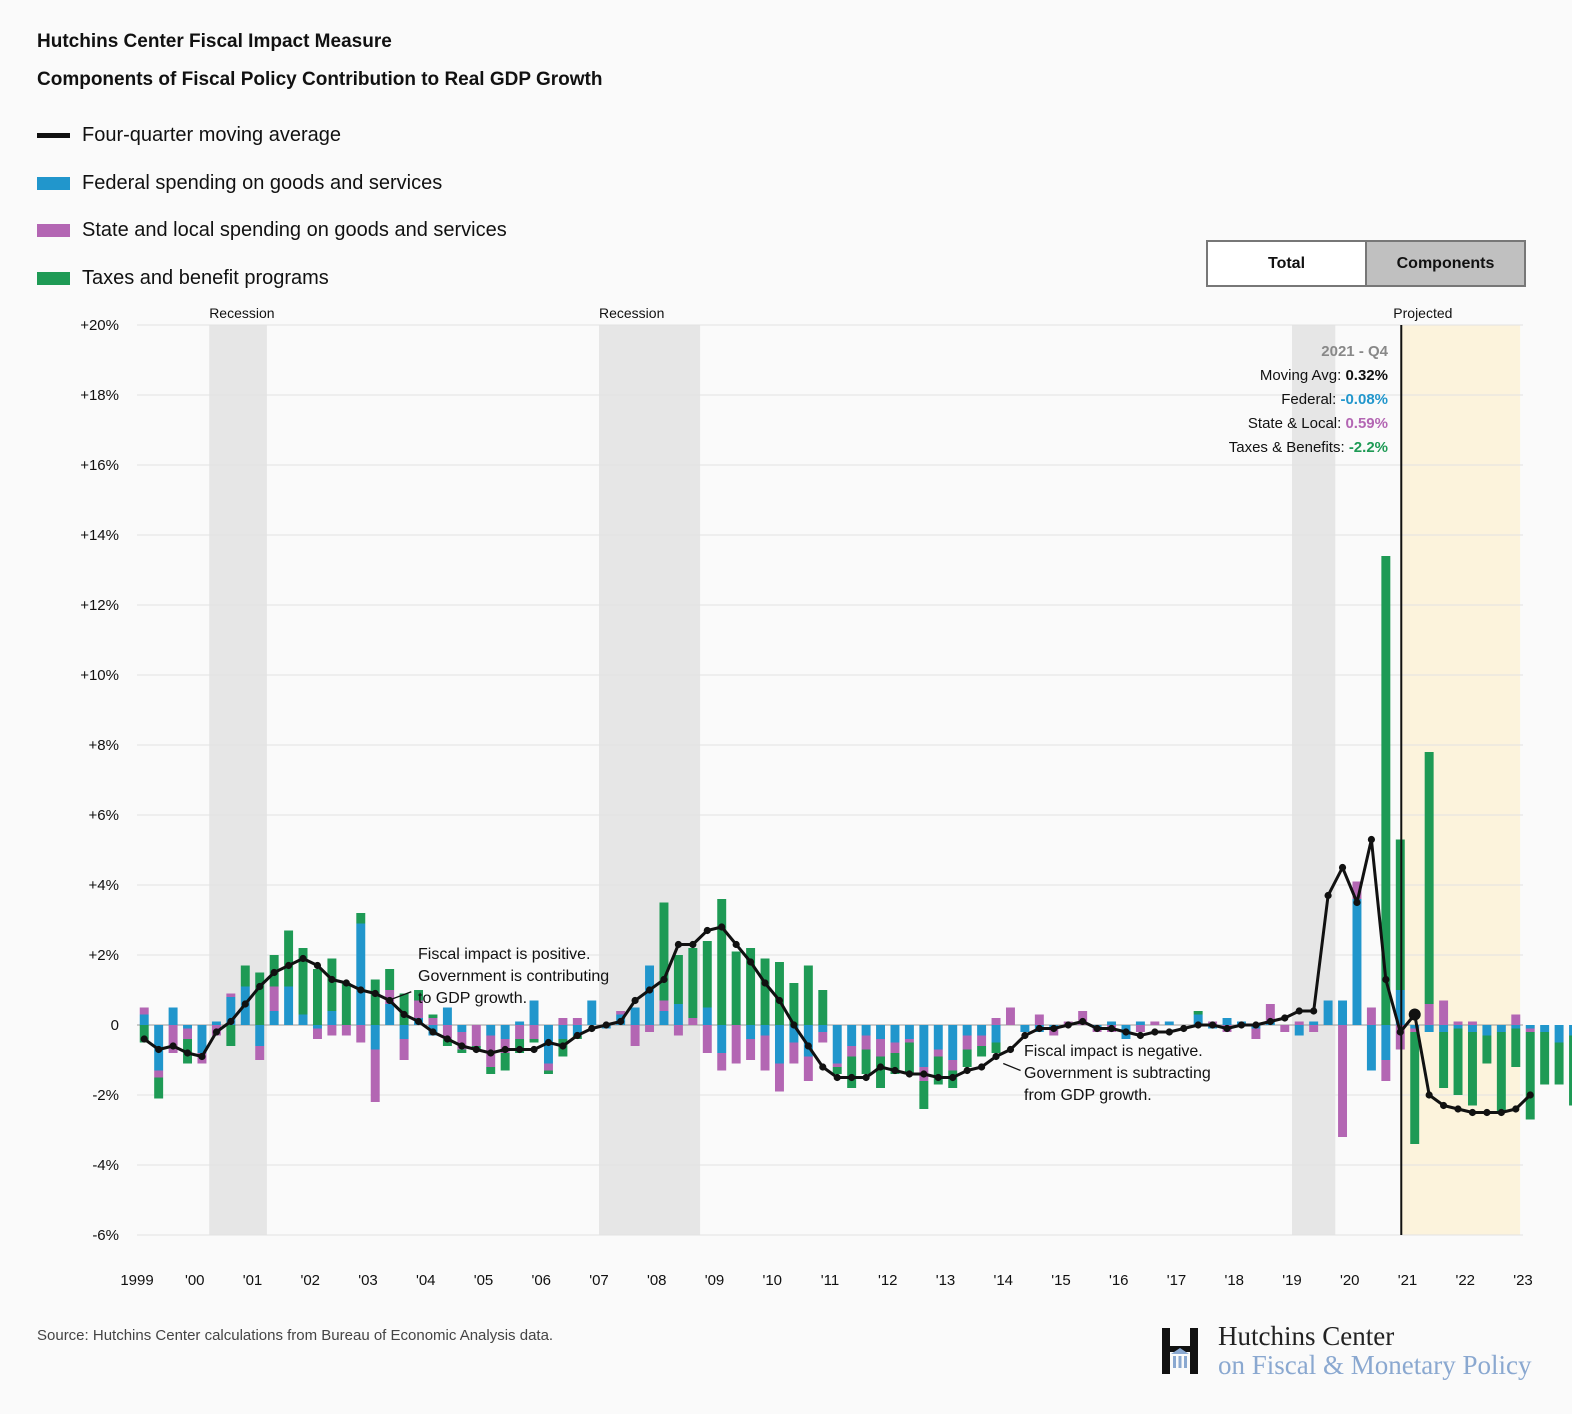 The width and height of the screenshot is (1572, 1414). I want to click on x-tick-label: '16, so click(1119, 1280).